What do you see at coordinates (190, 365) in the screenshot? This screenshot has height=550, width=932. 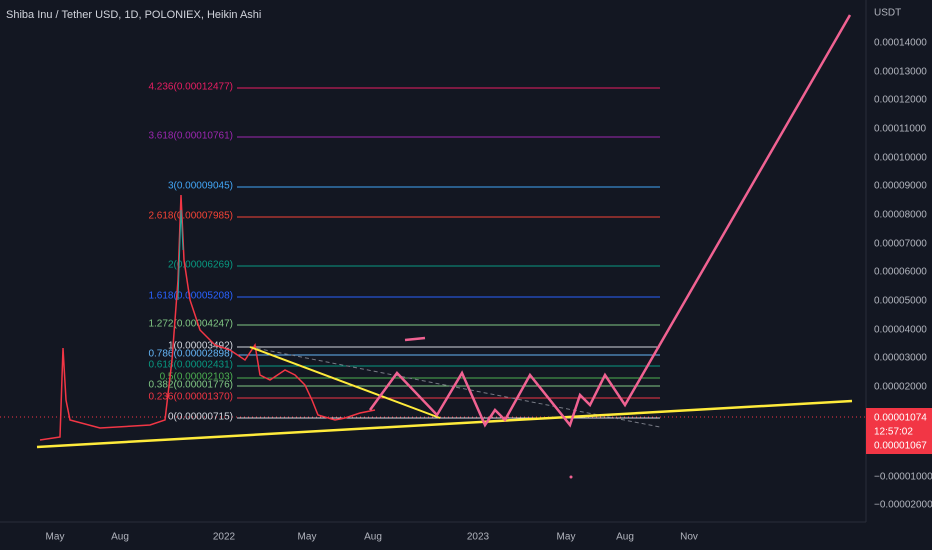 I see `fib-level-label: 0.618(0.00002431)` at bounding box center [190, 365].